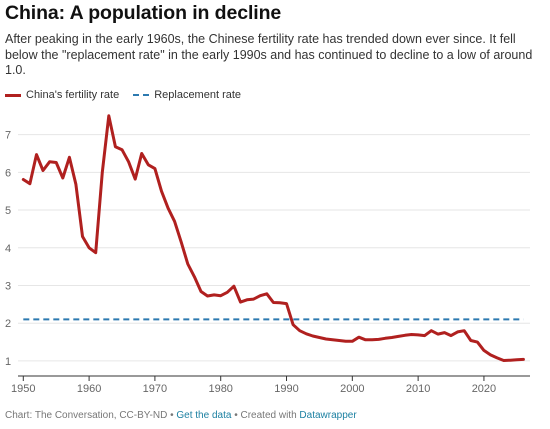 Image resolution: width=550 pixels, height=429 pixels. I want to click on y-tick-label: 2, so click(8, 324).